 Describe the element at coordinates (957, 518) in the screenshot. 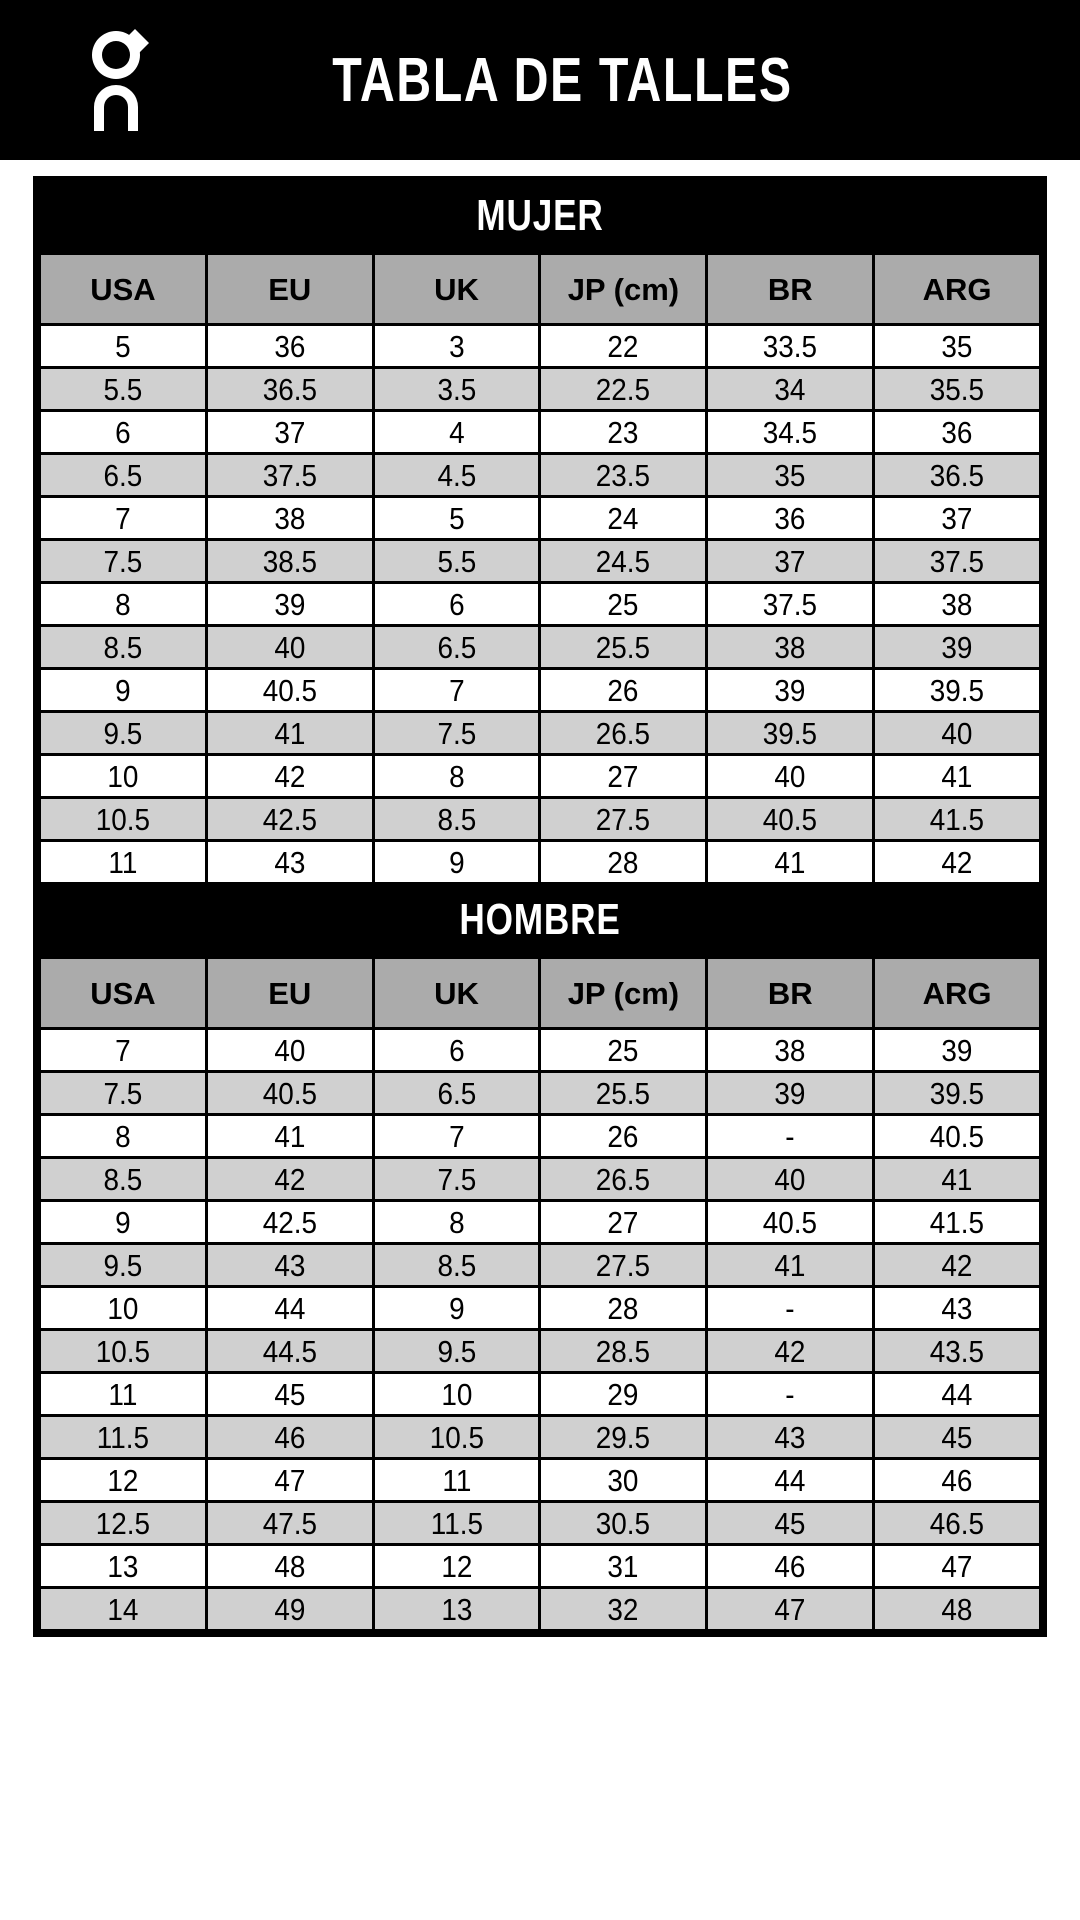

I see `cell-value: 37` at that location.